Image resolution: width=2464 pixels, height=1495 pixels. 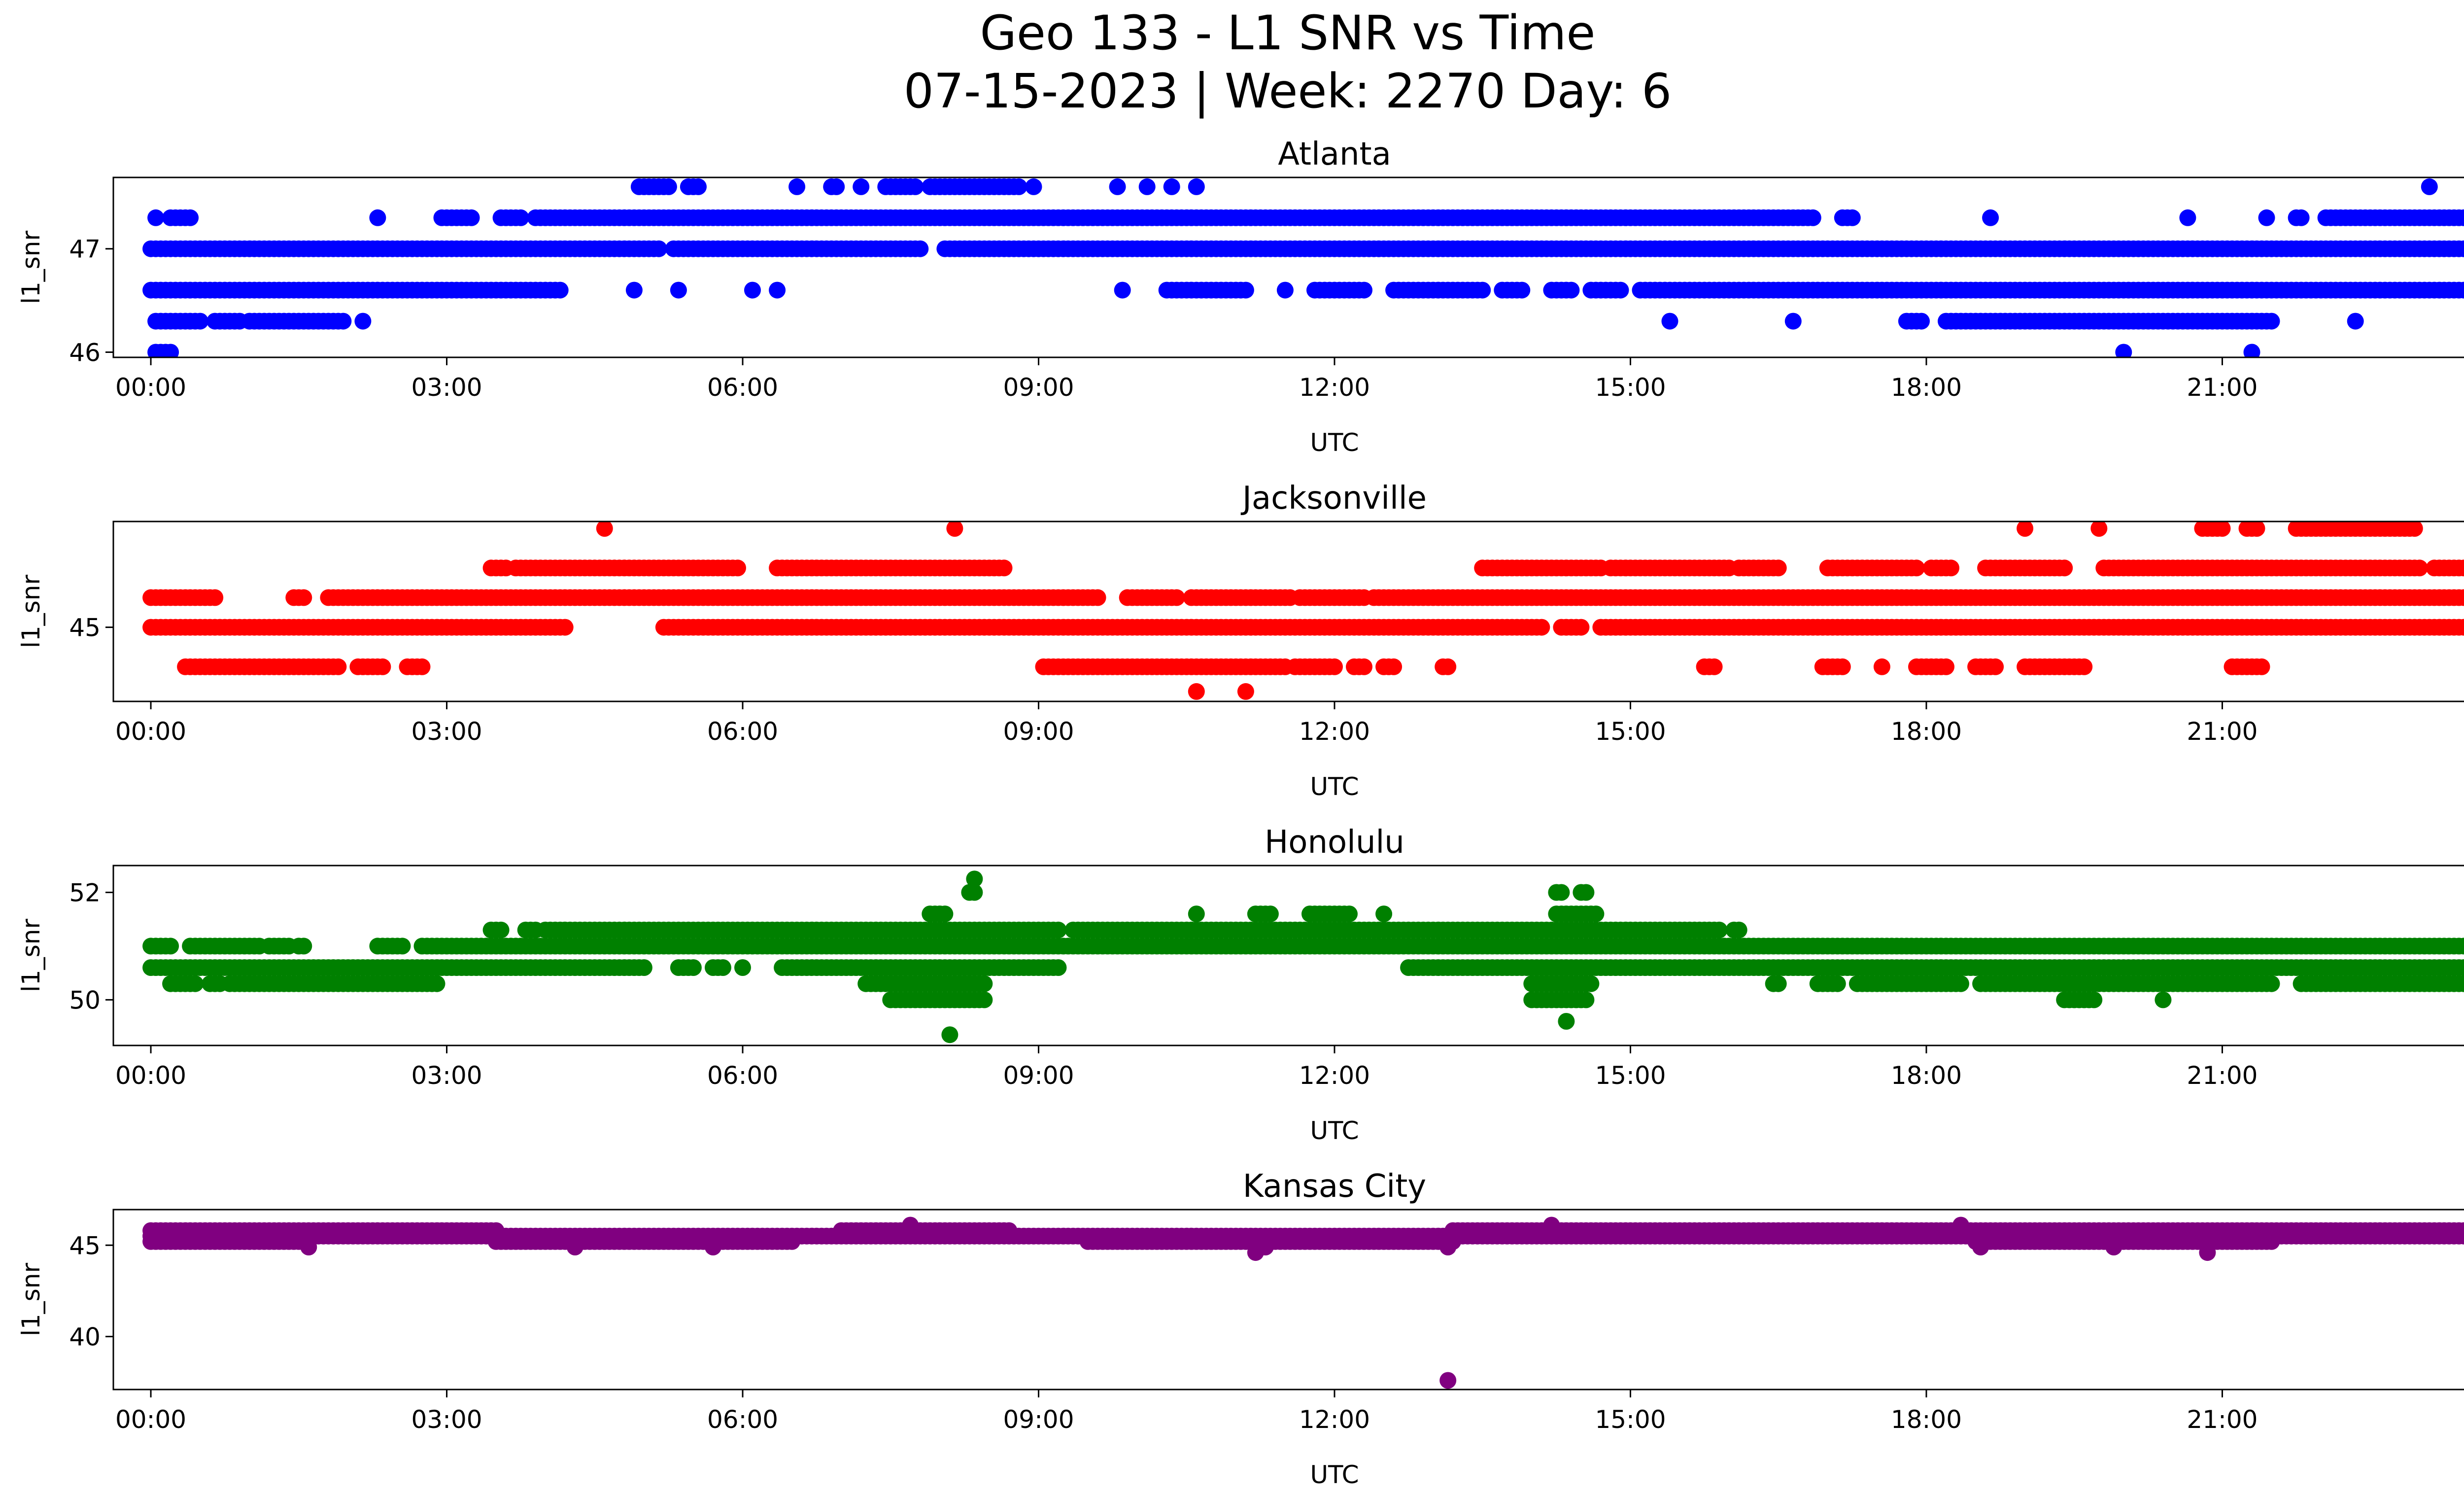 What do you see at coordinates (85, 892) in the screenshot?
I see `y-tick-label: 52` at bounding box center [85, 892].